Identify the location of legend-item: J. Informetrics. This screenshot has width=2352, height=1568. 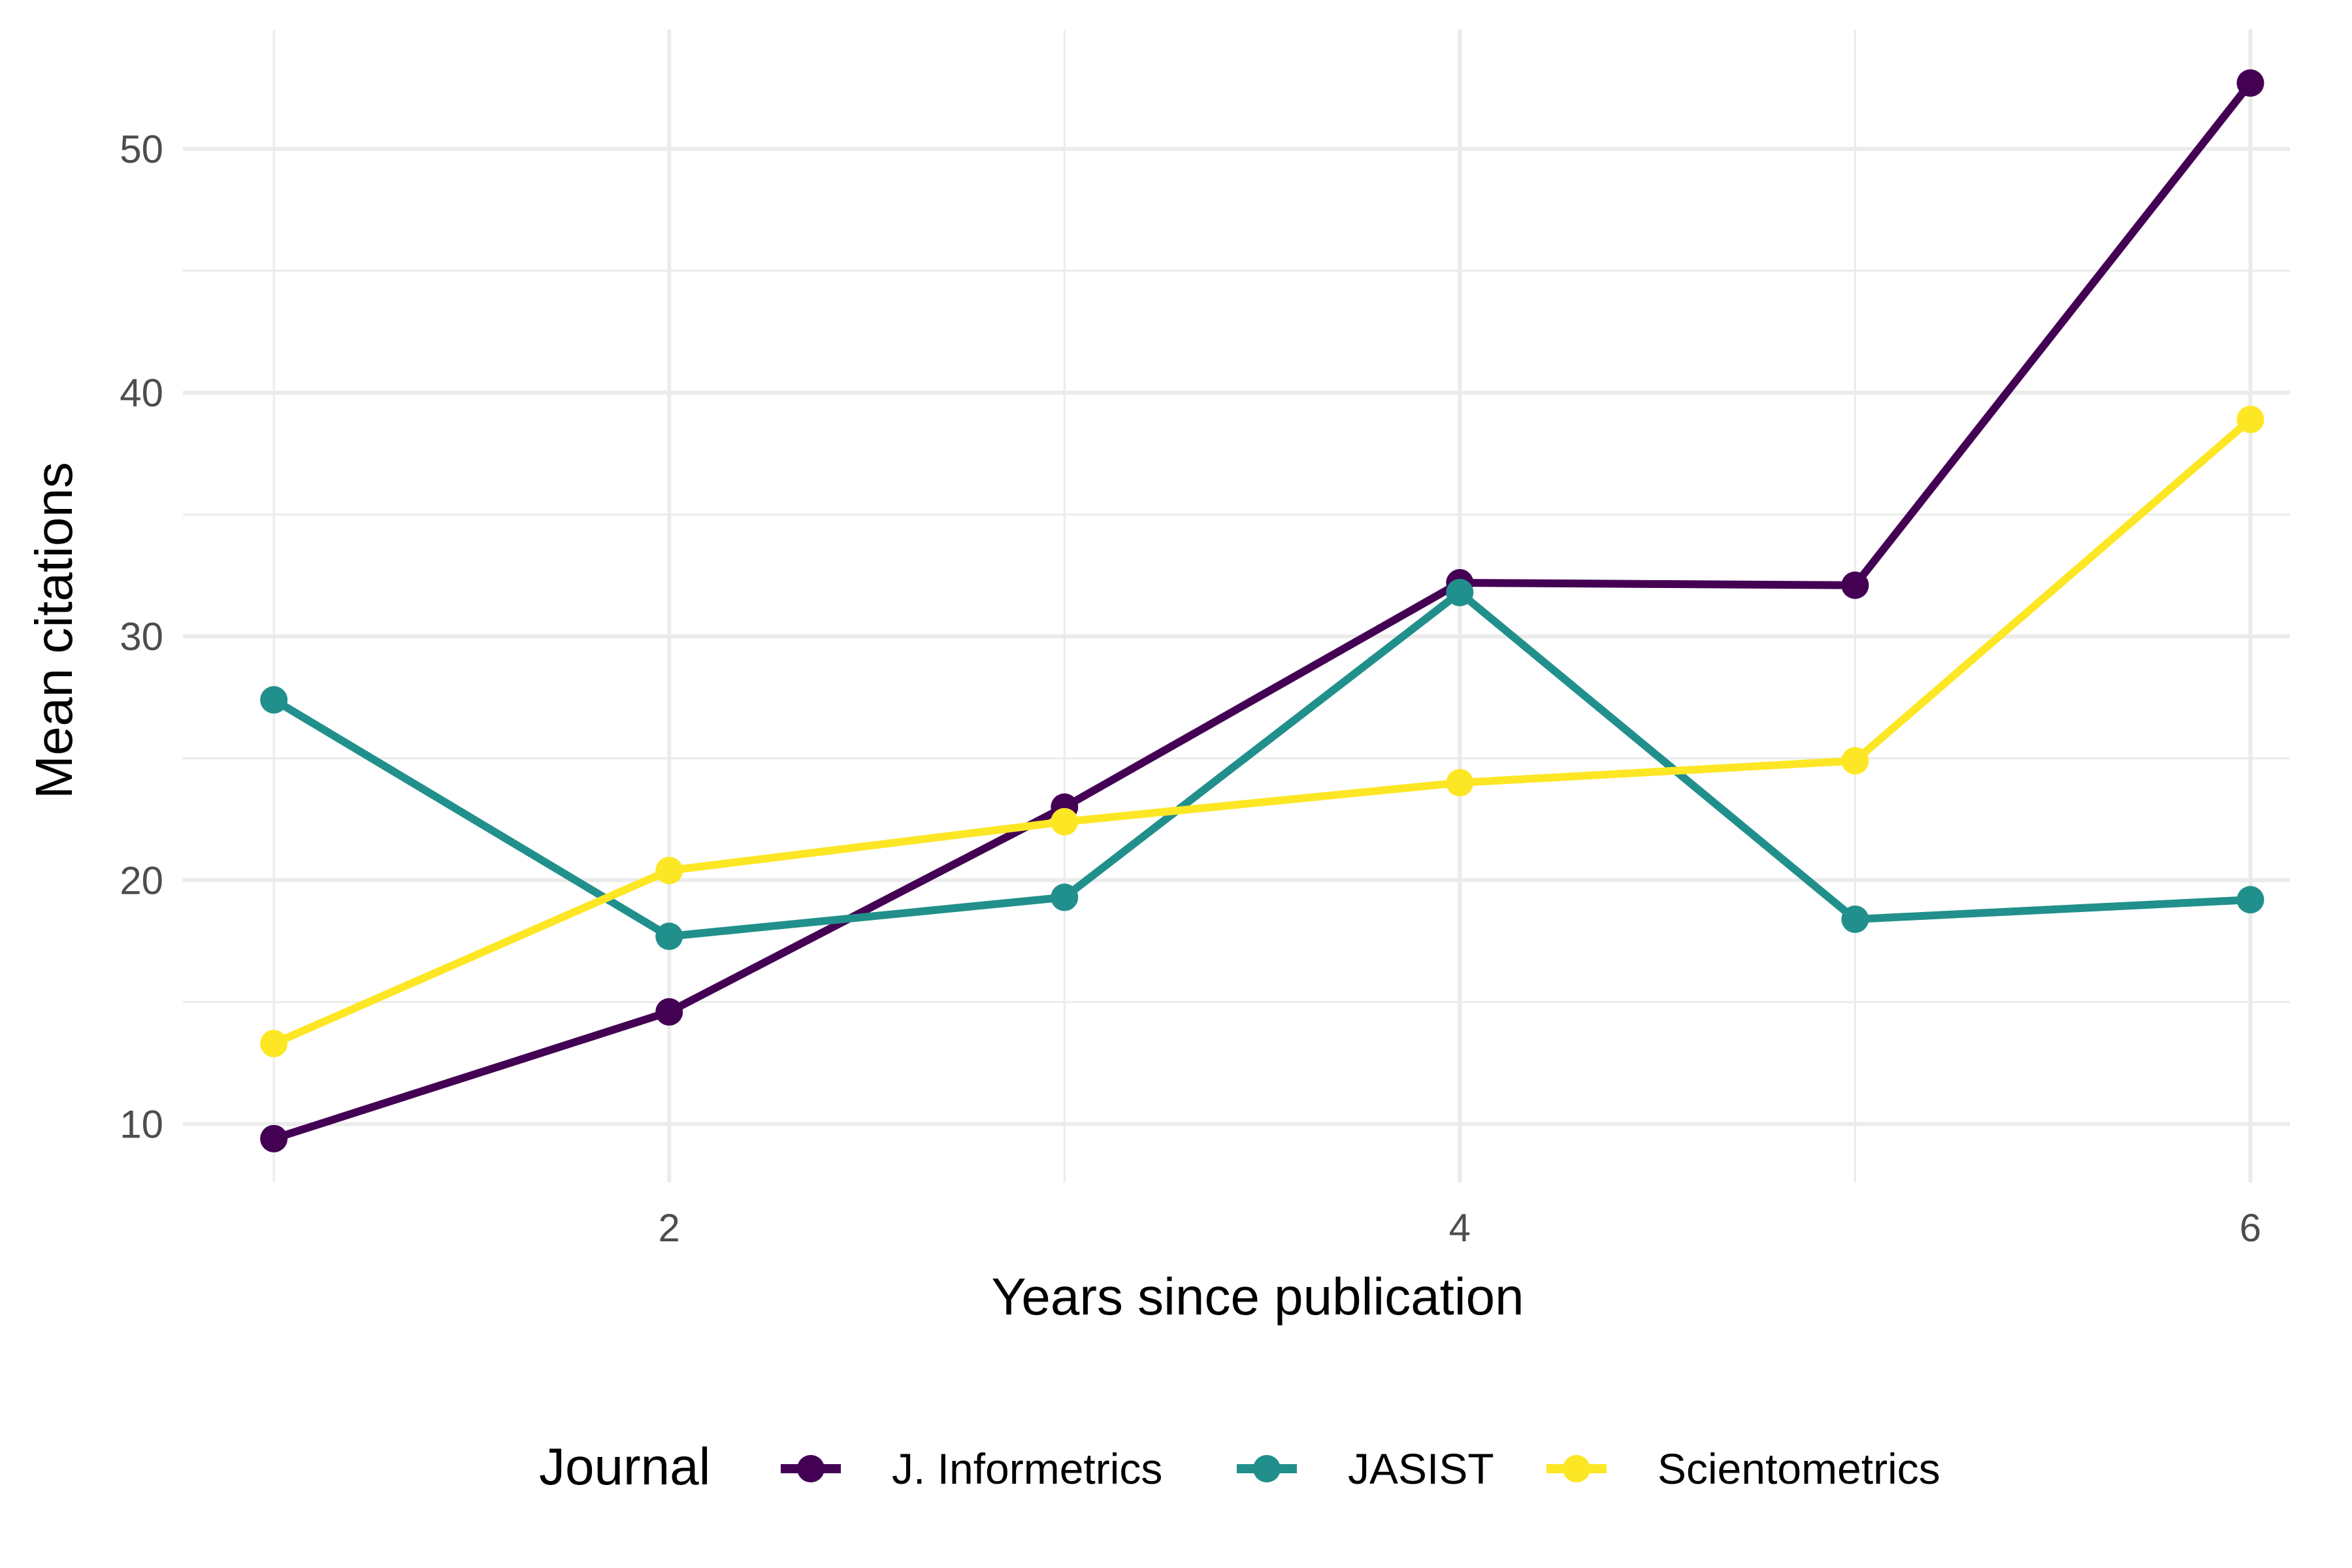
(971, 1469).